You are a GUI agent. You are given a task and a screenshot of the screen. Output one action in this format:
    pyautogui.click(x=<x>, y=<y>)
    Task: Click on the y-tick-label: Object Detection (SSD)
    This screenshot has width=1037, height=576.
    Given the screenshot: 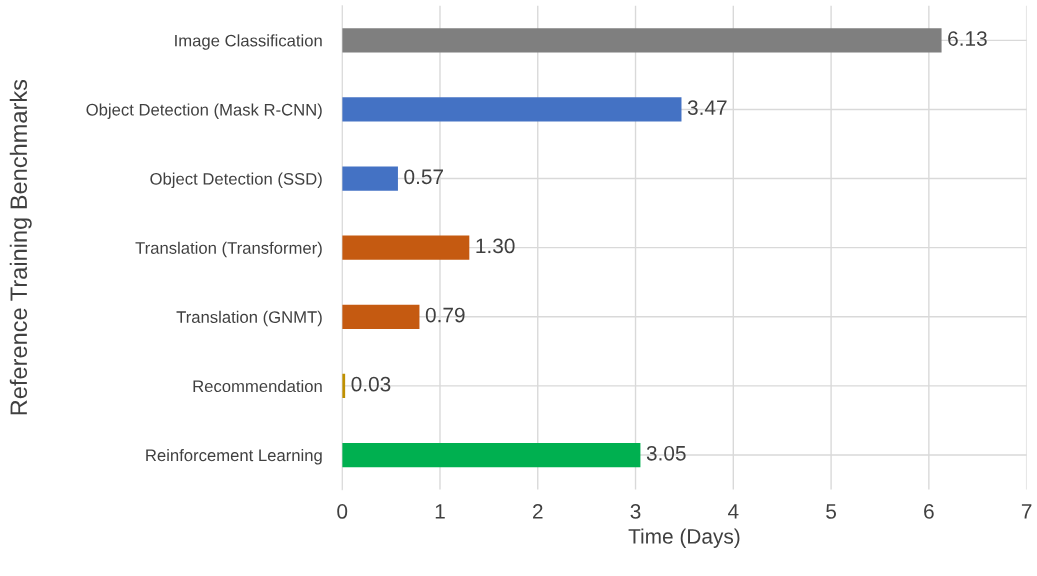 What is the action you would take?
    pyautogui.click(x=236, y=180)
    